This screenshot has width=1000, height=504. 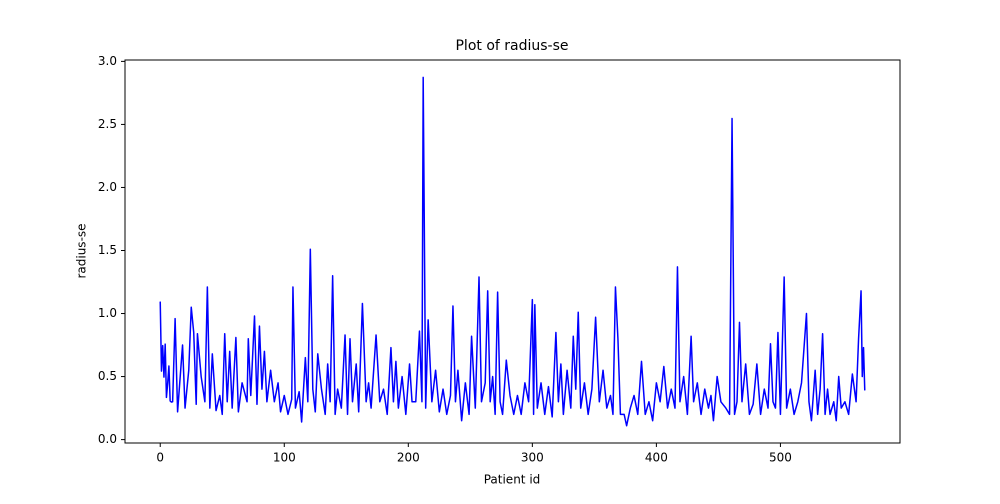 What do you see at coordinates (107, 376) in the screenshot?
I see `y-tick-label: 0.5` at bounding box center [107, 376].